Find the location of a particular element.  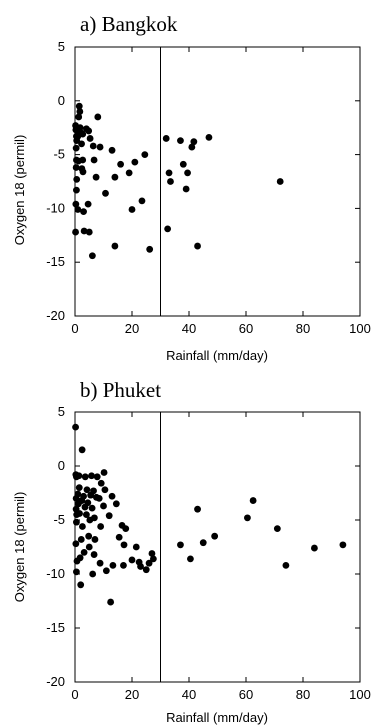

y-tick-label: -10 is located at coordinates (55, 573).